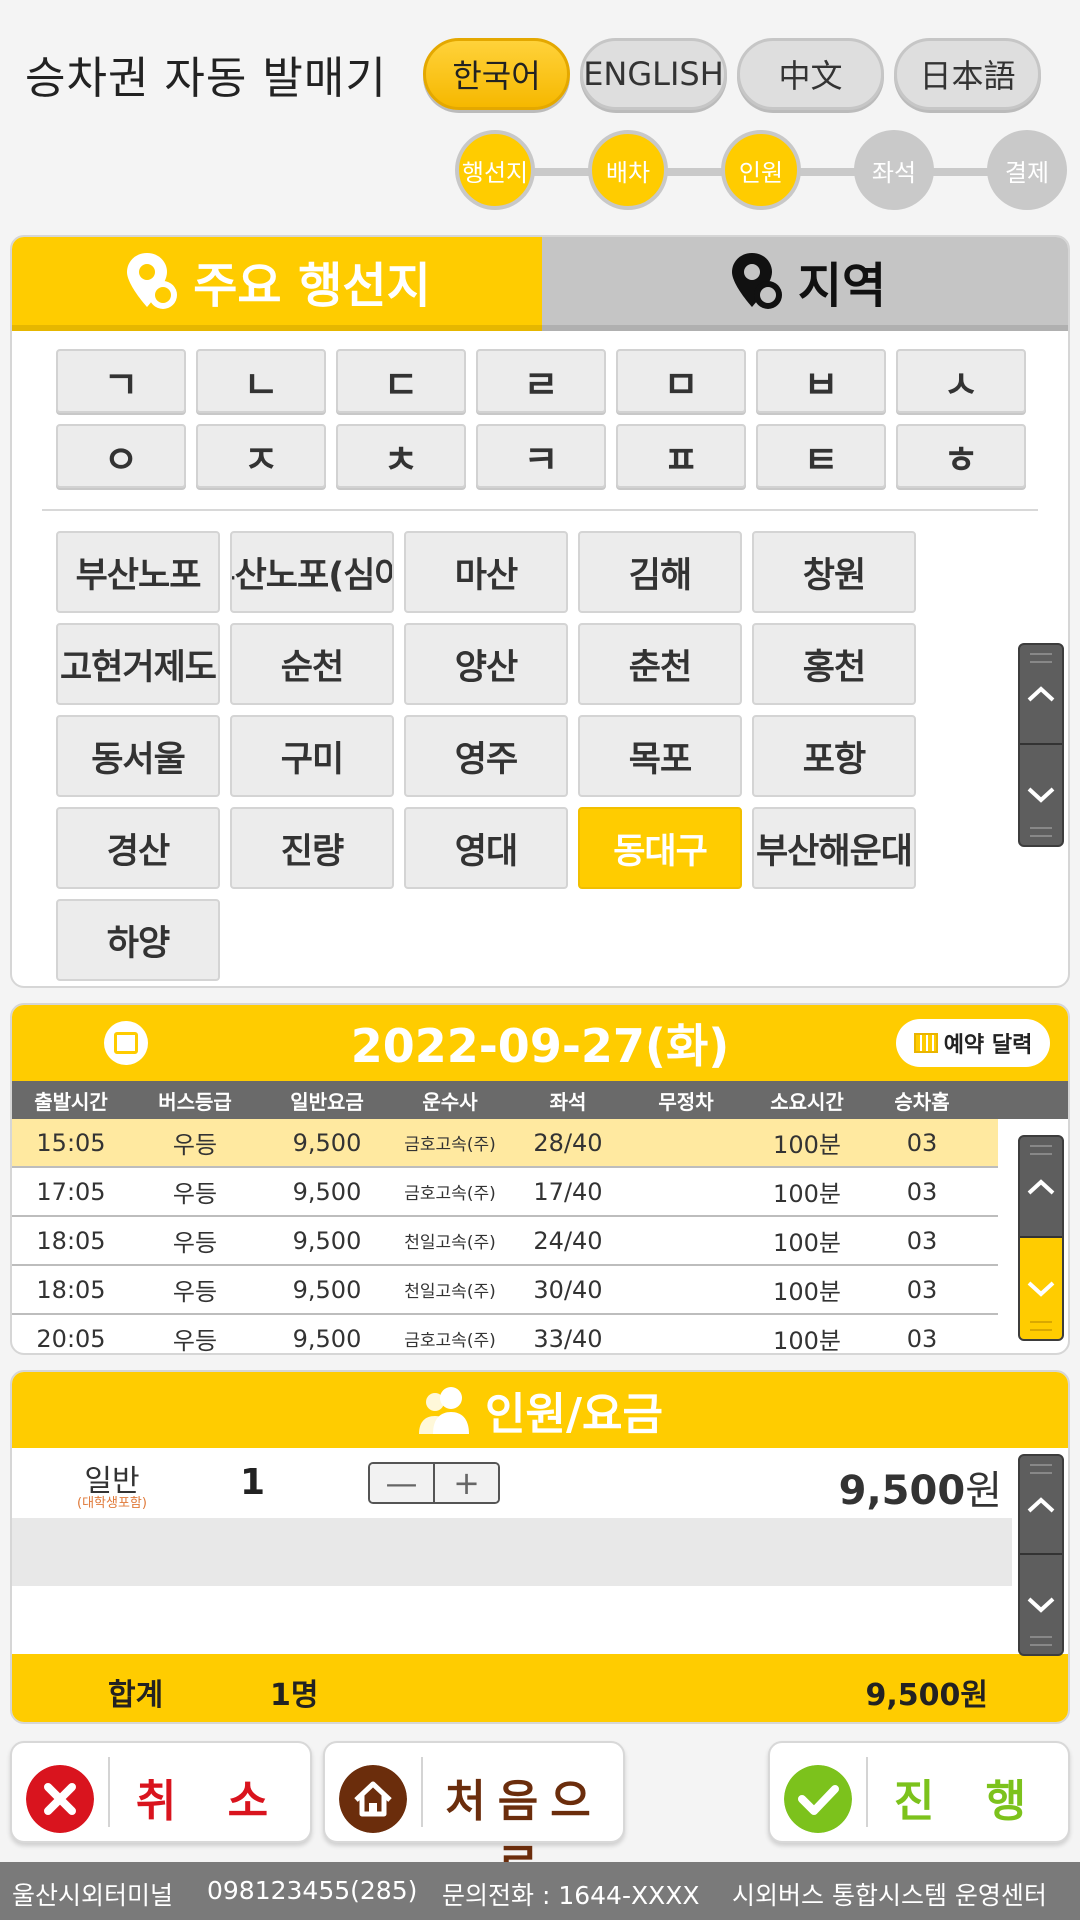 Image resolution: width=1080 pixels, height=1920 pixels. Describe the element at coordinates (401, 381) in the screenshot. I see `consonant-button: ㄷ` at that location.